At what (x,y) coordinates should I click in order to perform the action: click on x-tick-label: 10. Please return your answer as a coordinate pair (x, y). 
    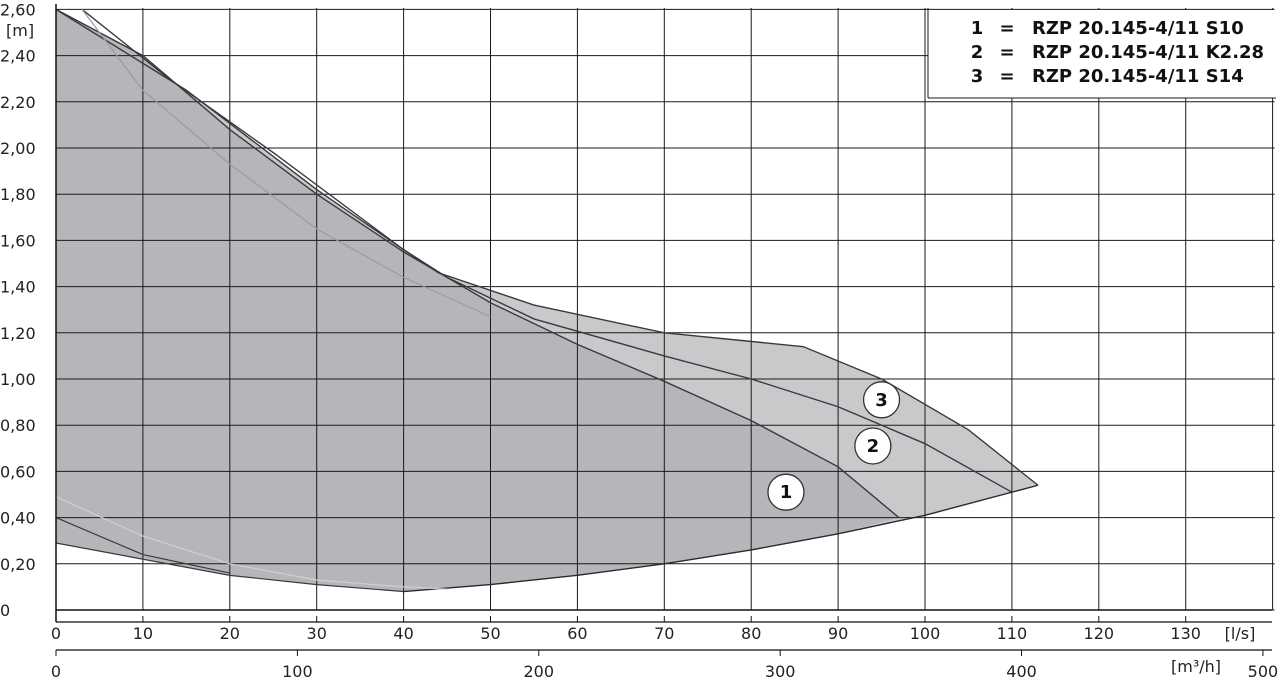
    Looking at the image, I should click on (143, 633).